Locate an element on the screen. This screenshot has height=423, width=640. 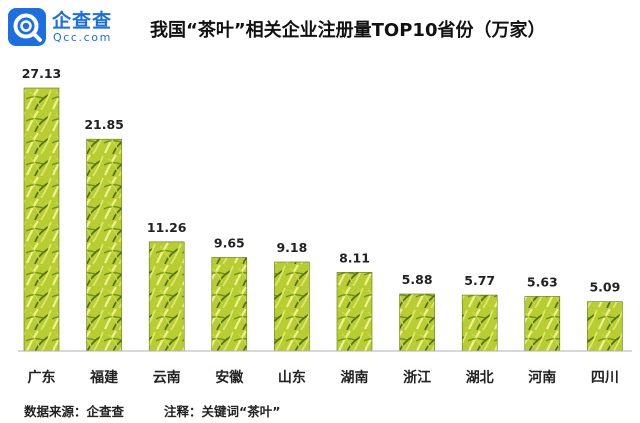
value-label-山东: 9.18 is located at coordinates (291, 247).